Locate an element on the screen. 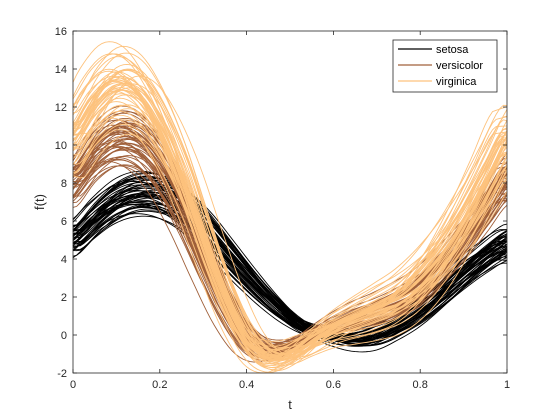  y-tick-label: 14 is located at coordinates (61, 70).